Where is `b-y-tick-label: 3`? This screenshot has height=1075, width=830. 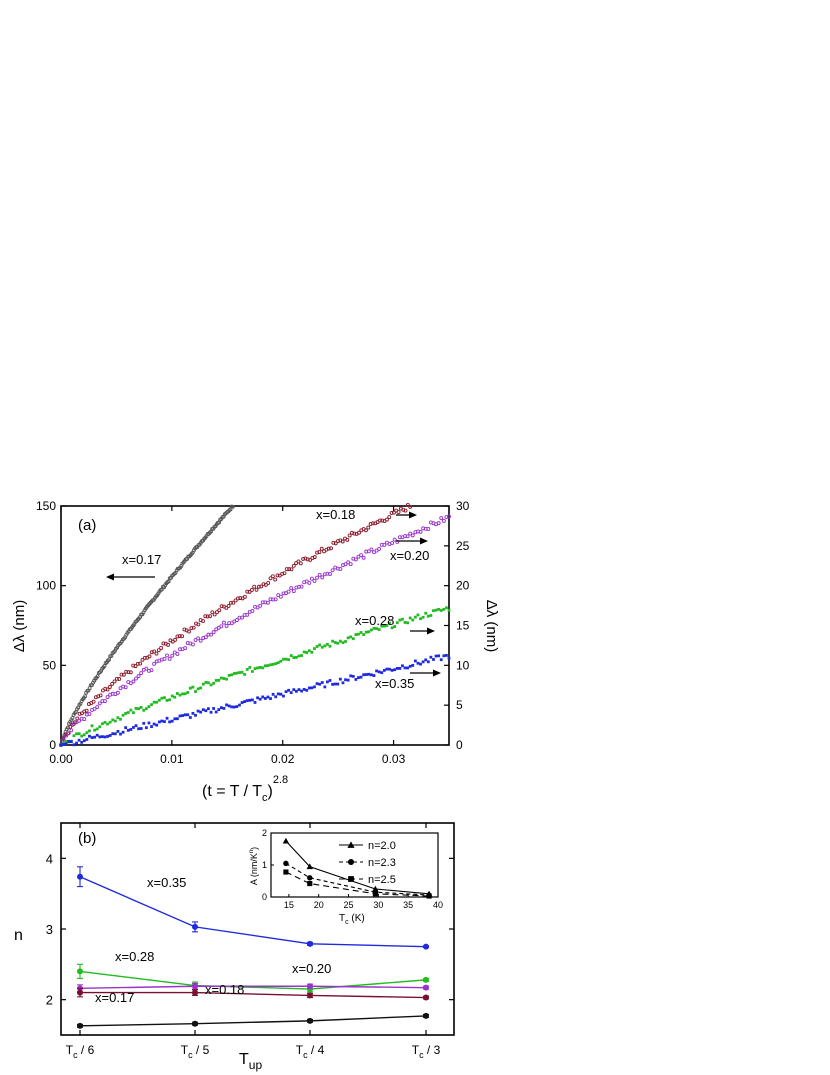 b-y-tick-label: 3 is located at coordinates (49, 929).